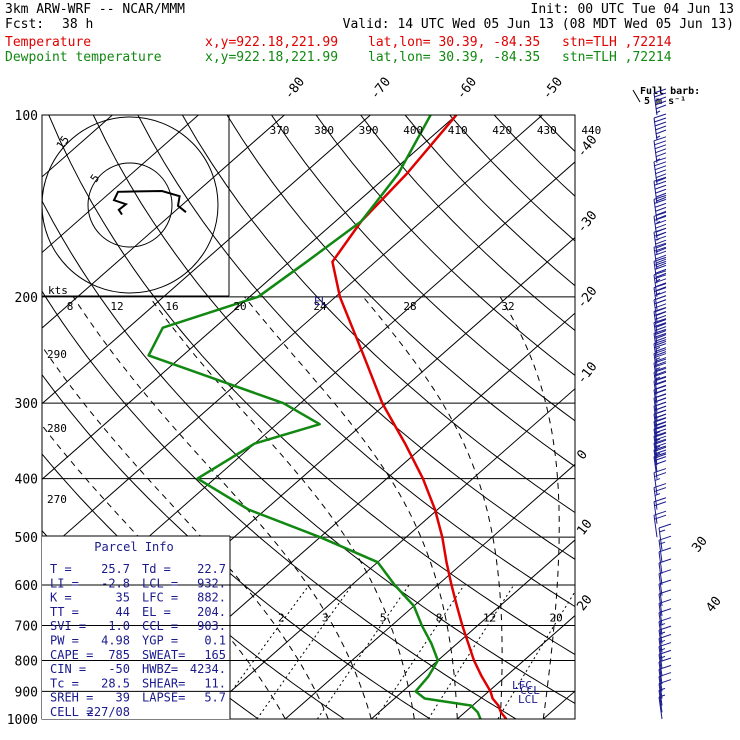 The width and height of the screenshot is (740, 740). What do you see at coordinates (632, 9) in the screenshot?
I see `init-time: Init: 00 UTC Tue 04 Jun 13` at bounding box center [632, 9].